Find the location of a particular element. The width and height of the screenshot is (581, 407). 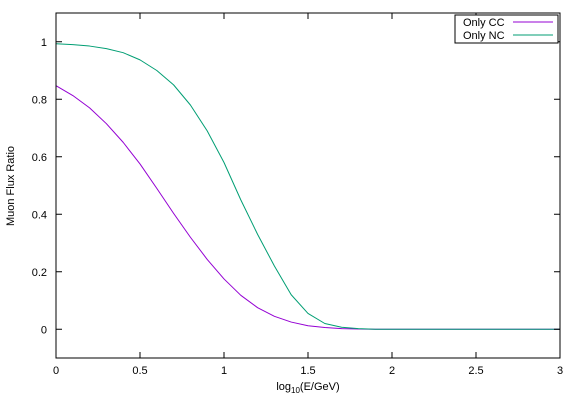

x-tick-label: 1.5 is located at coordinates (307, 371).